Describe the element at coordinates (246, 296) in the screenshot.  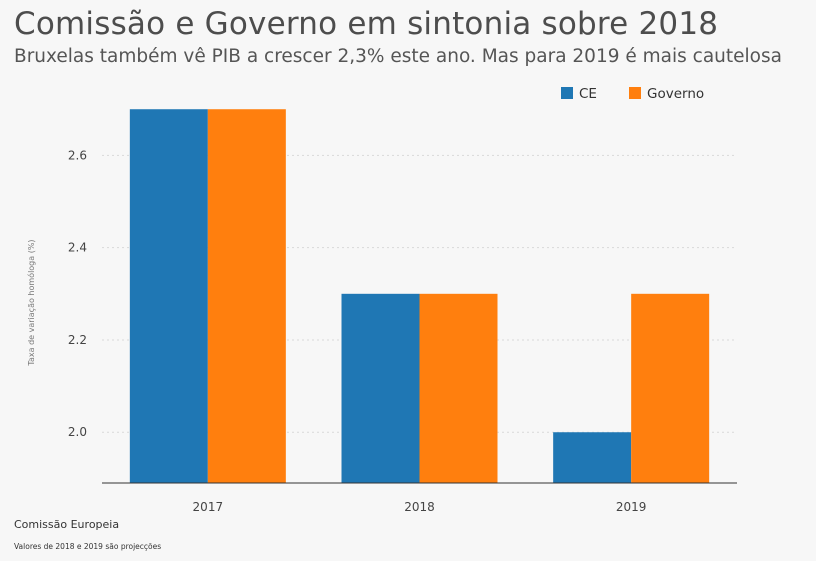
I see `bar-governo-2017` at that location.